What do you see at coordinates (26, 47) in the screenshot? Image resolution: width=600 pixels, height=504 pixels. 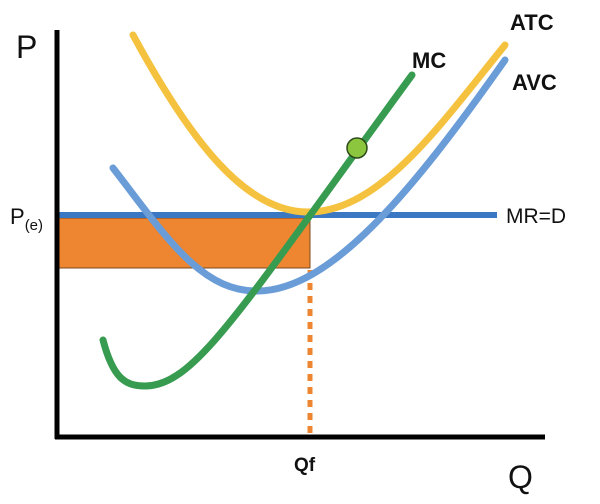 I see `y-axis-label: P` at bounding box center [26, 47].